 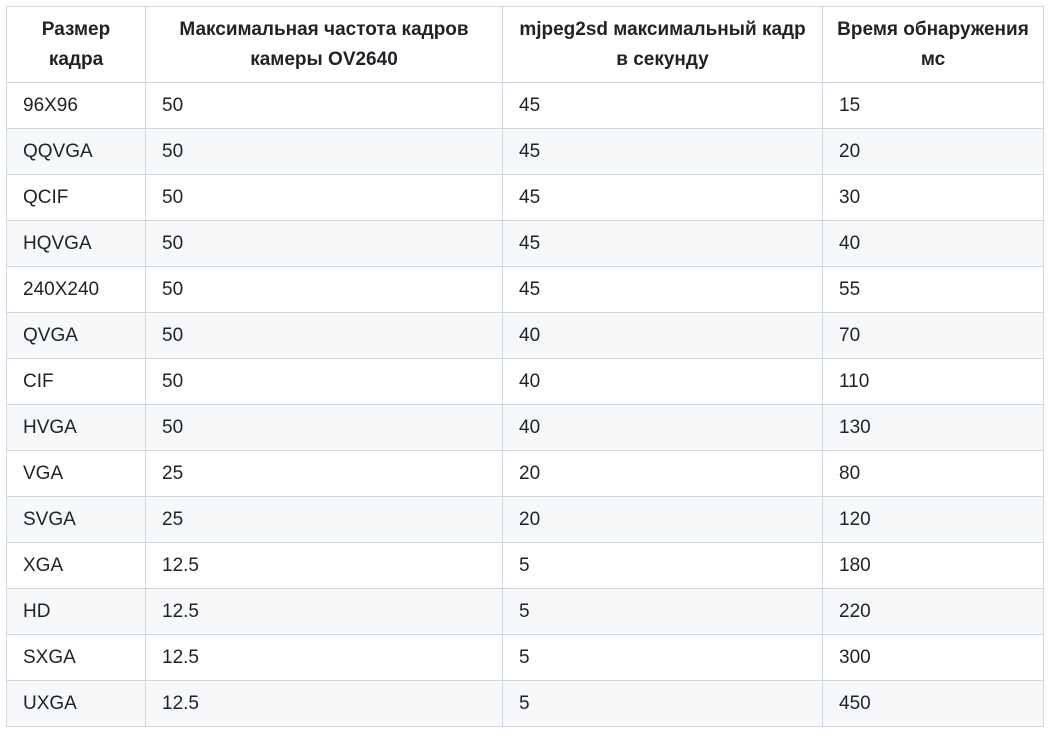 I want to click on table-row: 240X240 50 45 55, so click(x=525, y=289).